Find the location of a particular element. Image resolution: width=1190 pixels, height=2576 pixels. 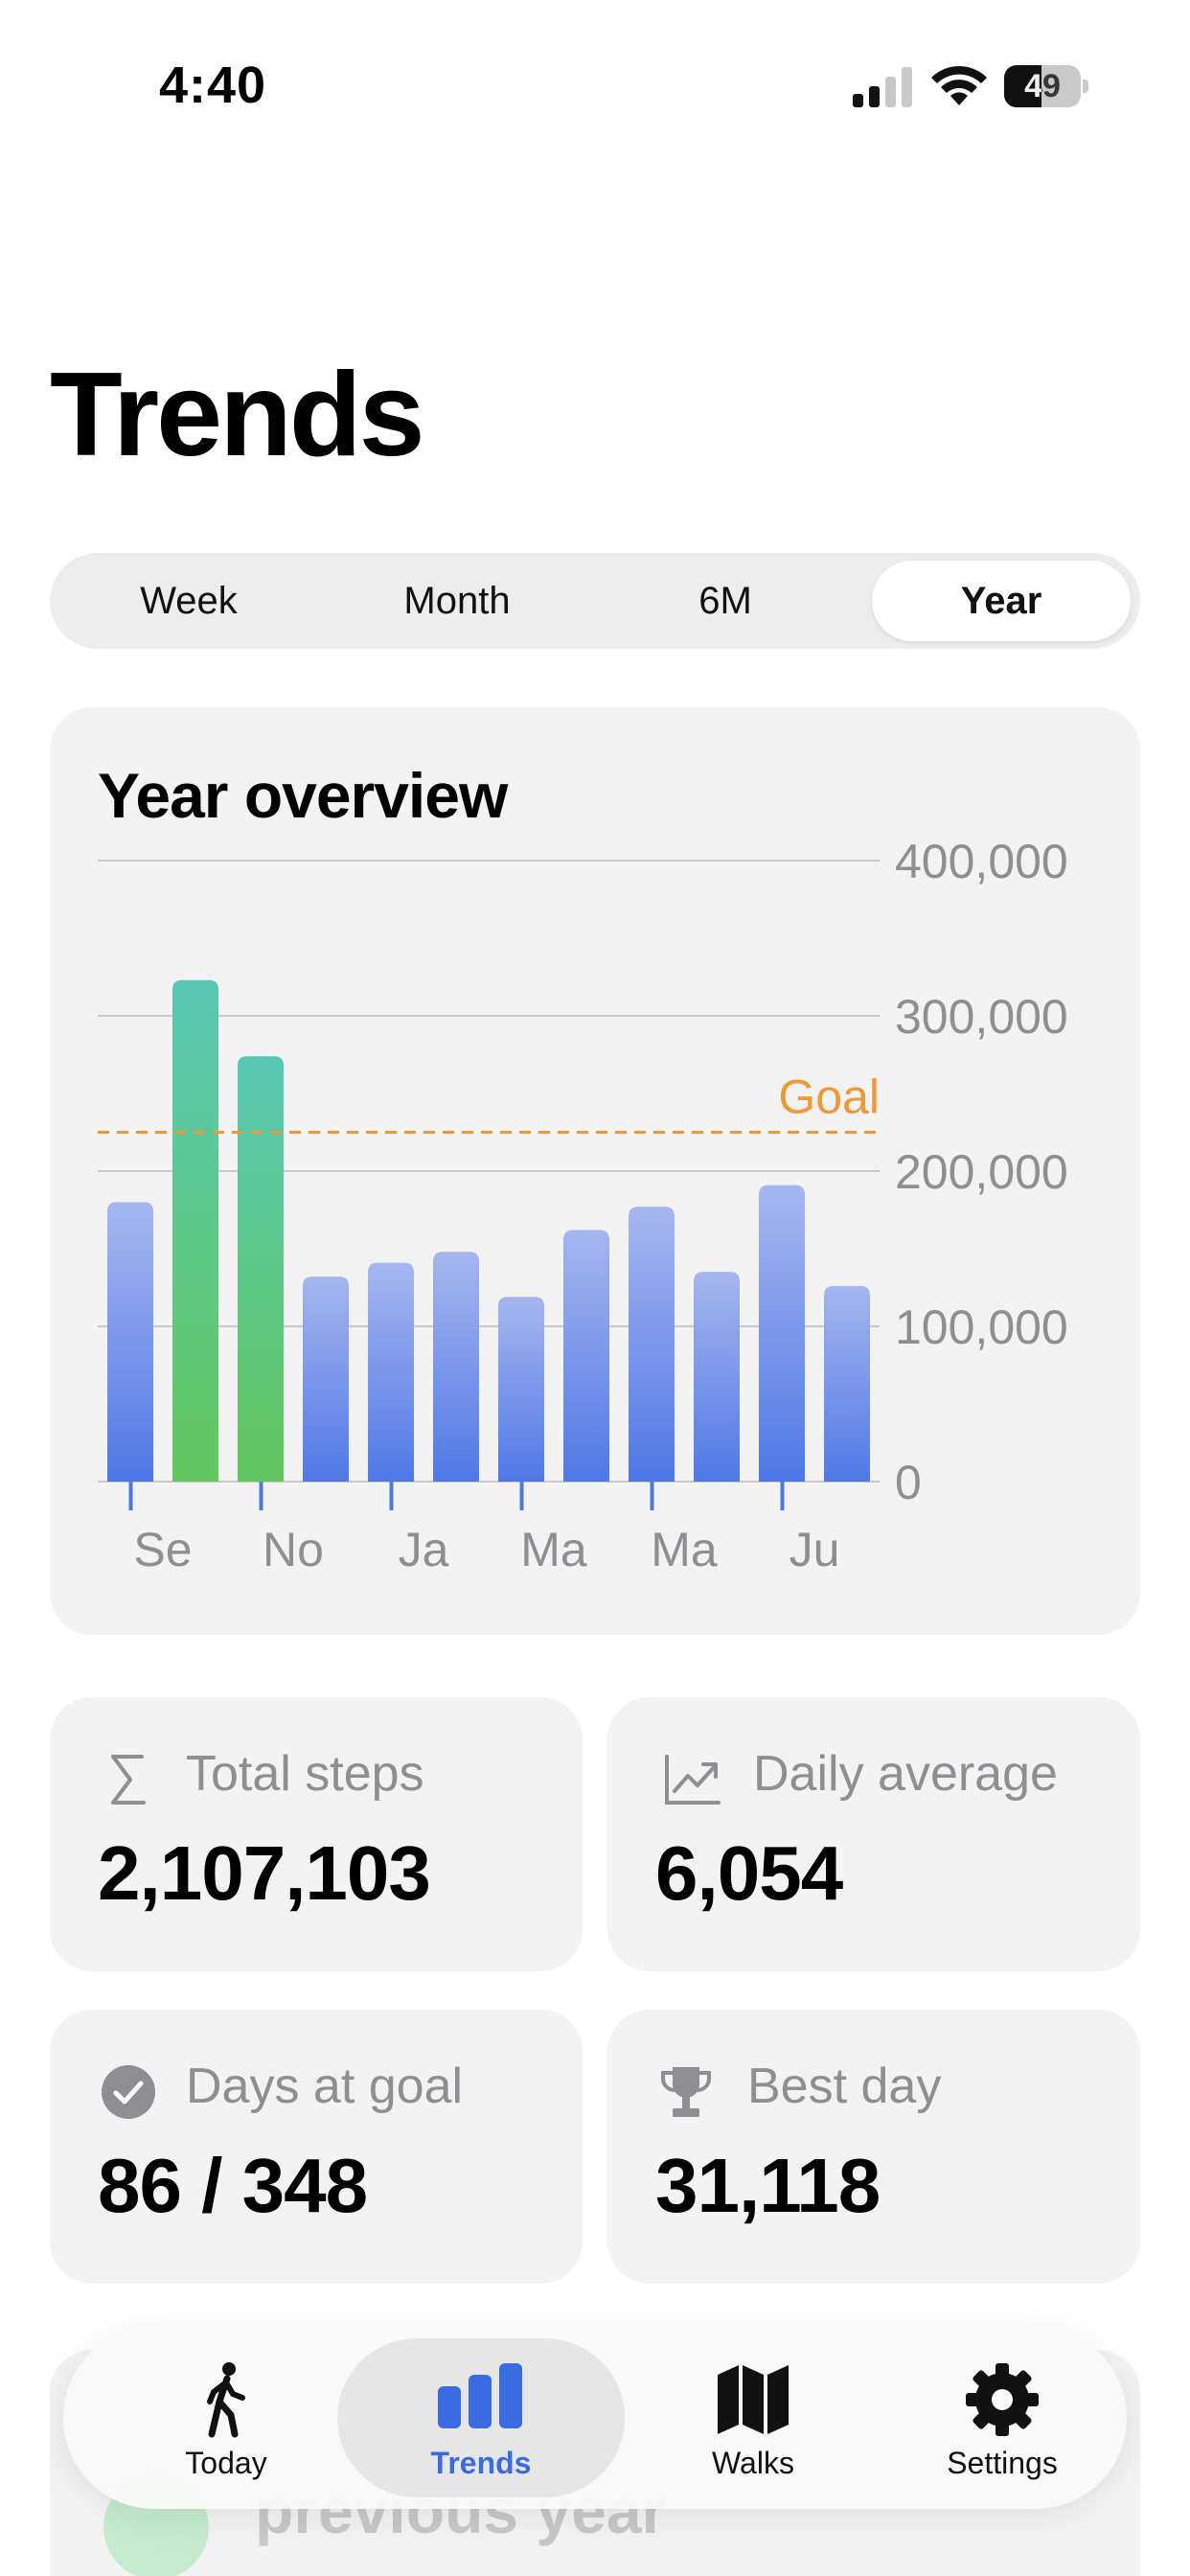

y-tick-label: 300,000 is located at coordinates (982, 1017).